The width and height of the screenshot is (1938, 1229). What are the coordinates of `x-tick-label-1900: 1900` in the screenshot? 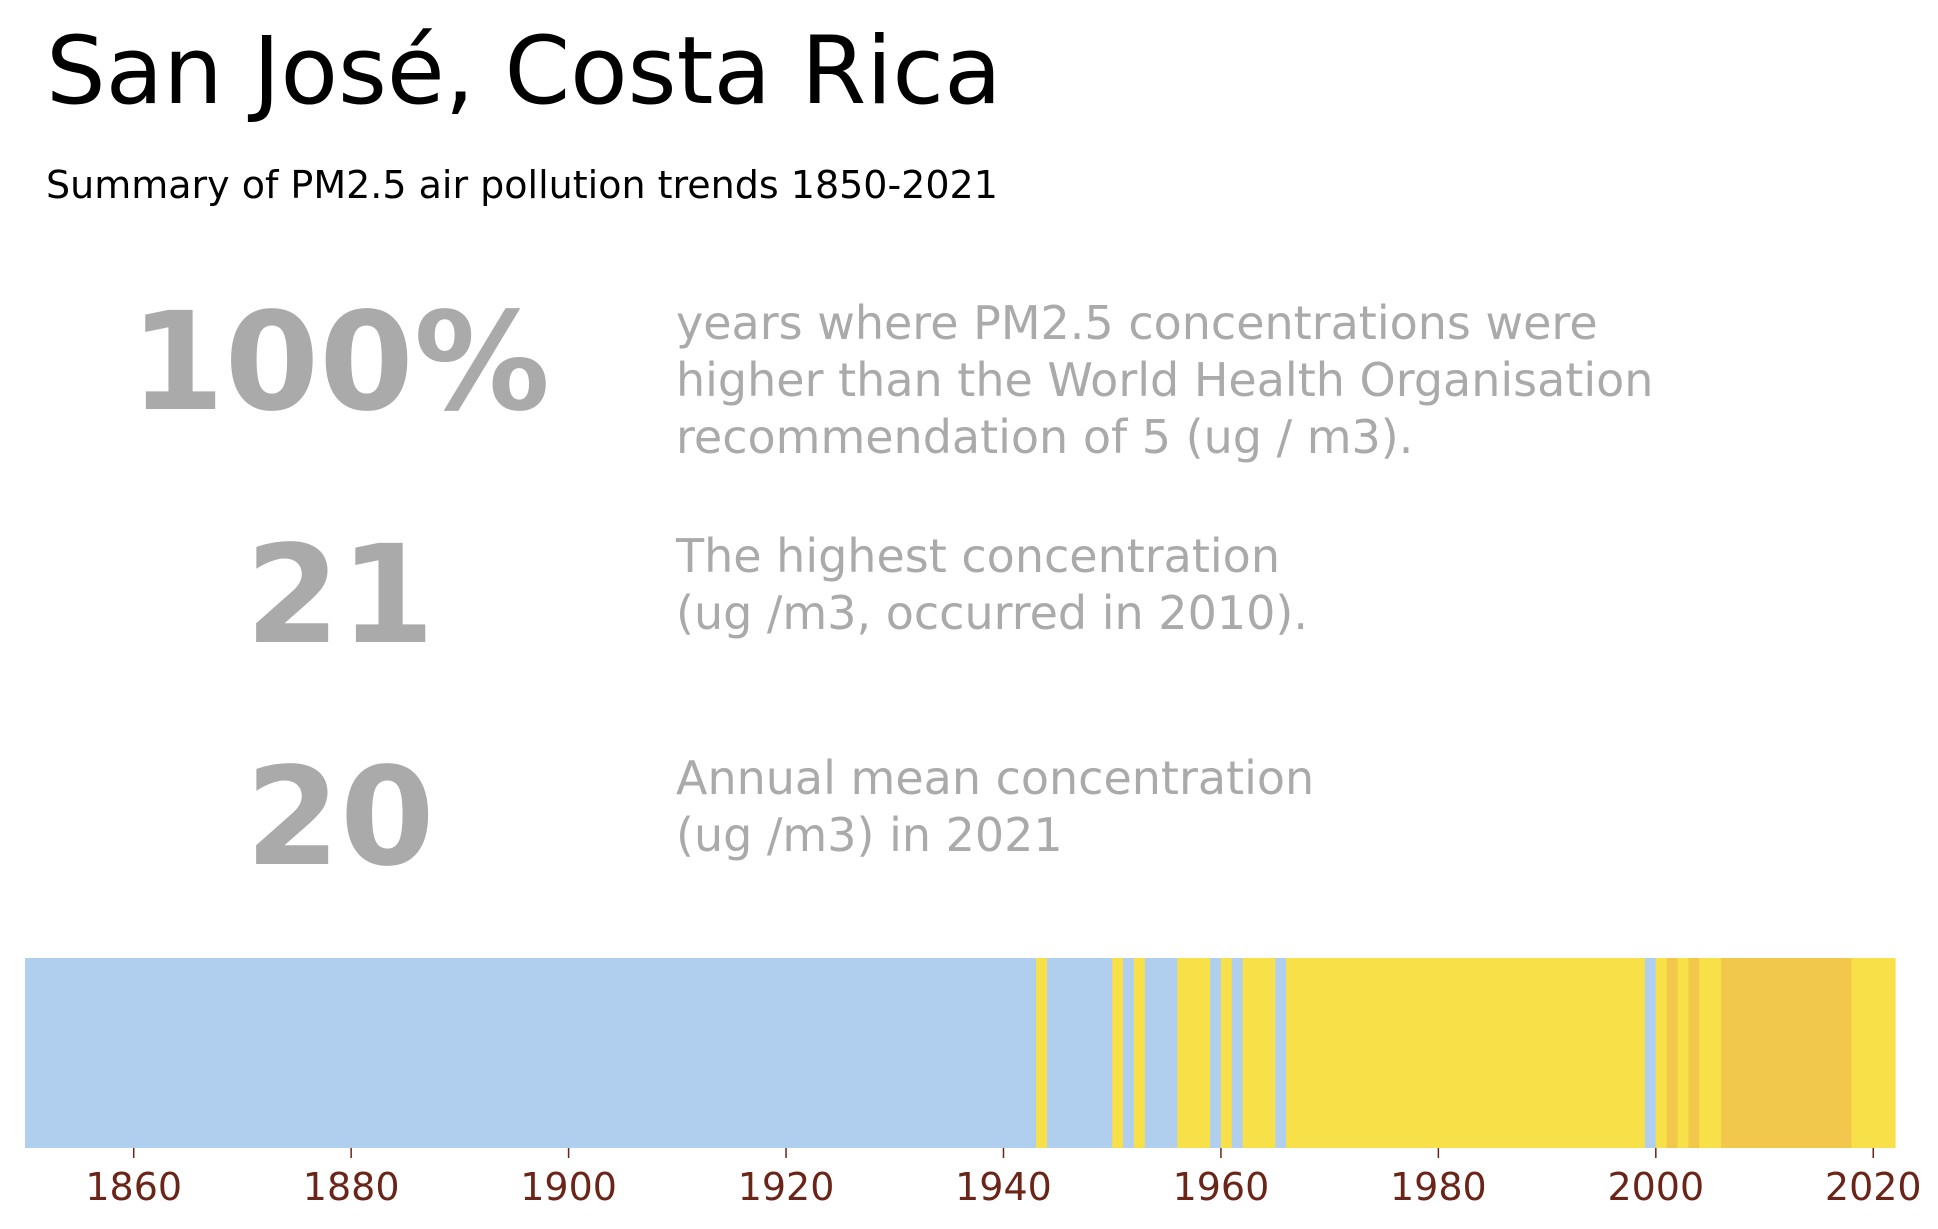 It's located at (568, 1187).